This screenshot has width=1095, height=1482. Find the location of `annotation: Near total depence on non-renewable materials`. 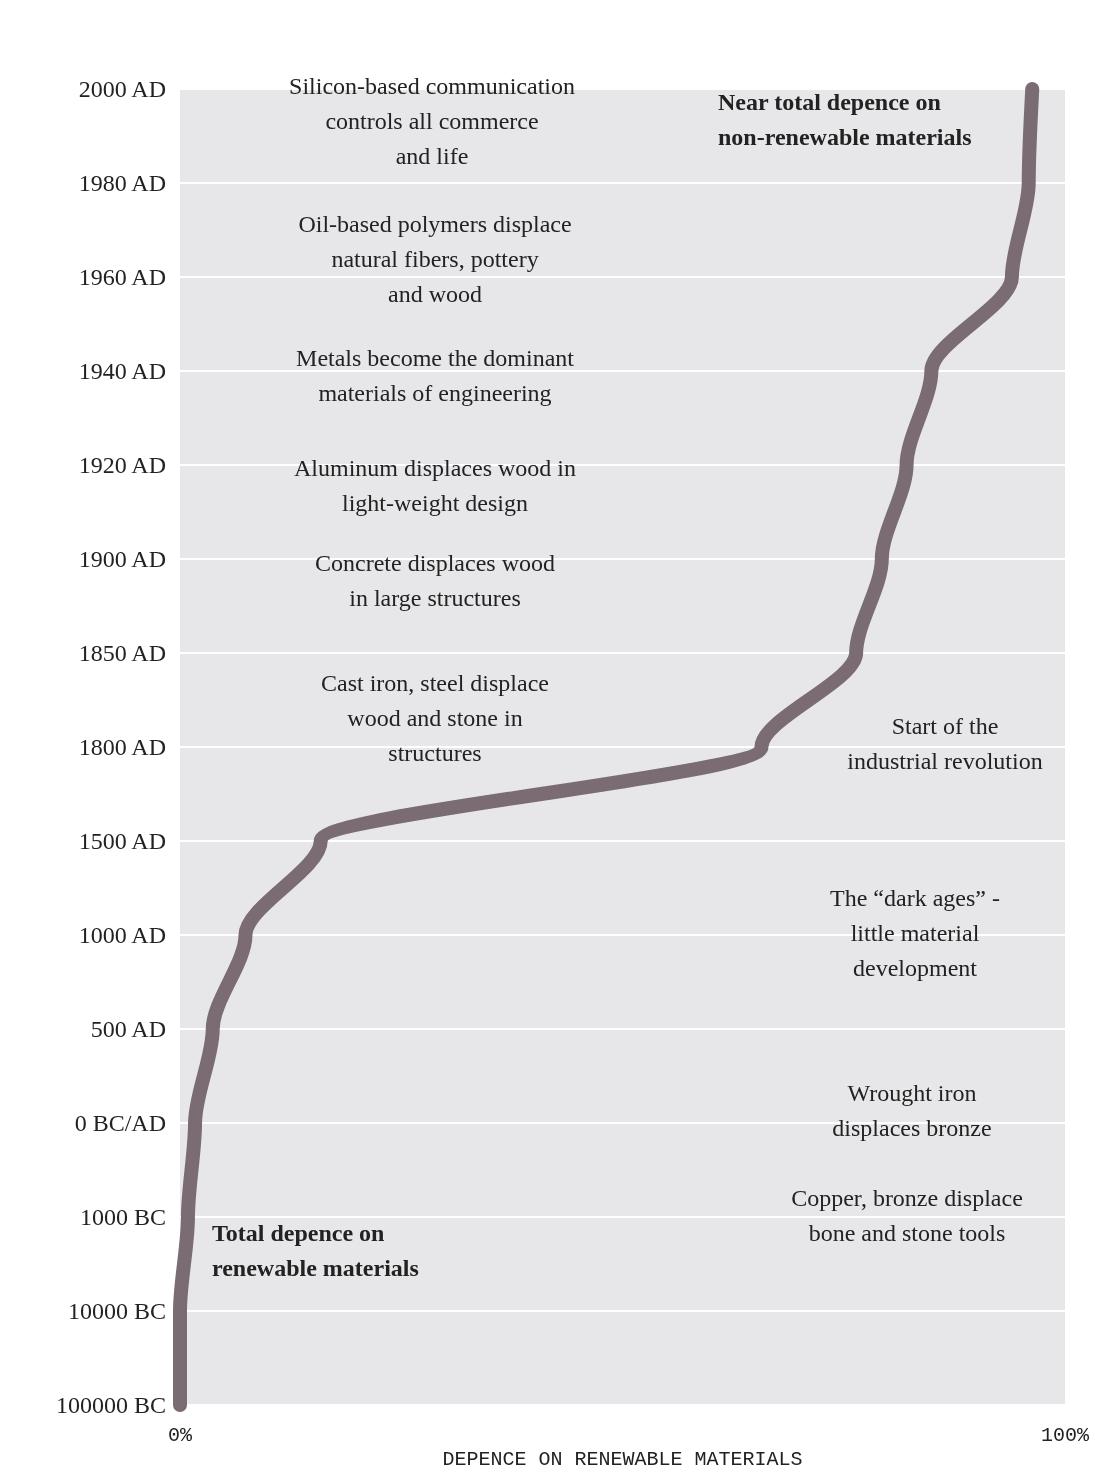

annotation: Near total depence on non-renewable materials is located at coordinates (845, 119).